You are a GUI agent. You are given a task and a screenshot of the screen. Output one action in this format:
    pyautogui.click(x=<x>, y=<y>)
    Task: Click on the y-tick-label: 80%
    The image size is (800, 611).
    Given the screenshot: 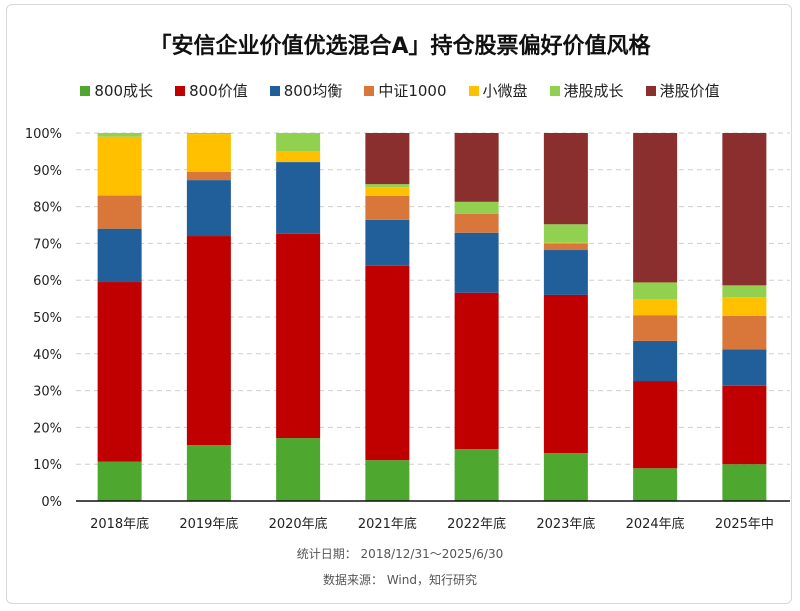 What is the action you would take?
    pyautogui.click(x=47, y=208)
    